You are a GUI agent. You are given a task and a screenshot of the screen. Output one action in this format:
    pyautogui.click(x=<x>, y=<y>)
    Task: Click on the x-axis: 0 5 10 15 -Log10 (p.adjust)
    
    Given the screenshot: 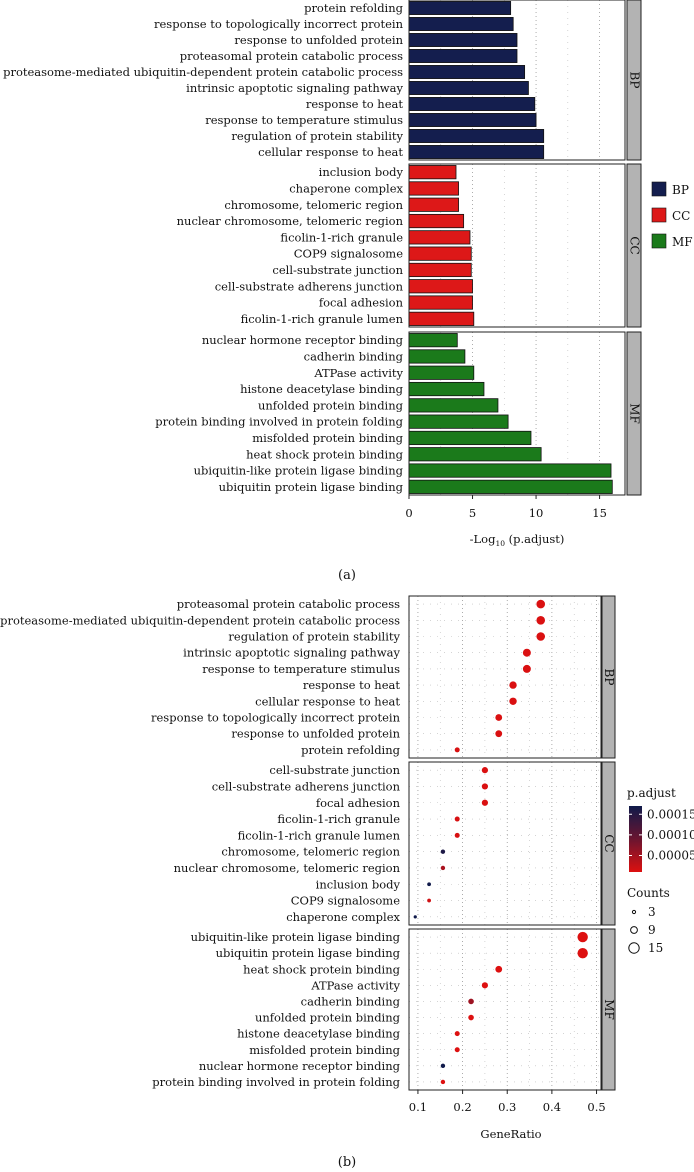 What is the action you would take?
    pyautogui.click(x=506, y=521)
    